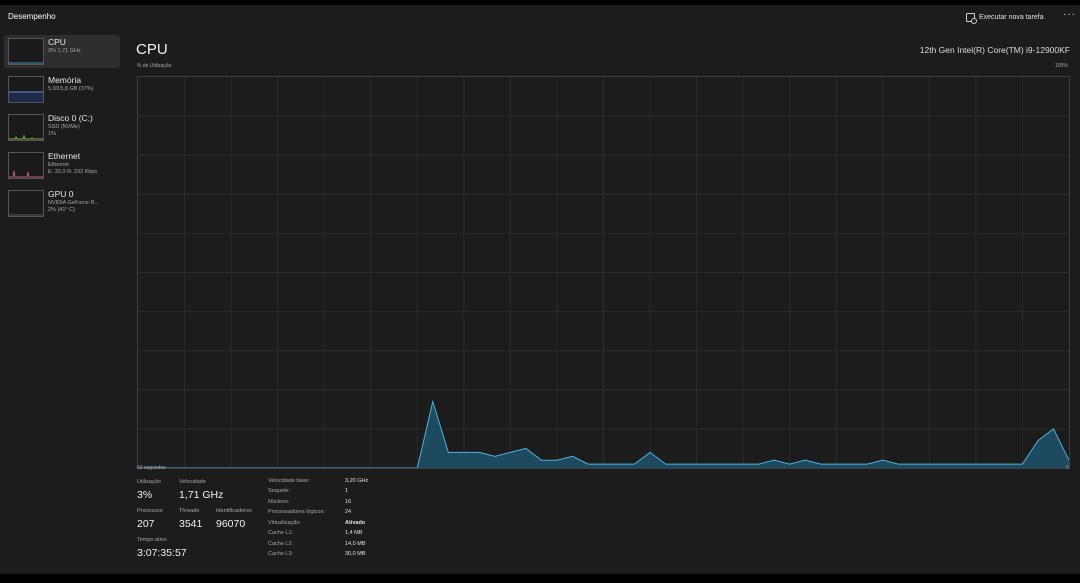  Describe the element at coordinates (26, 203) in the screenshot. I see `gpu-thumbnail-graph` at that location.